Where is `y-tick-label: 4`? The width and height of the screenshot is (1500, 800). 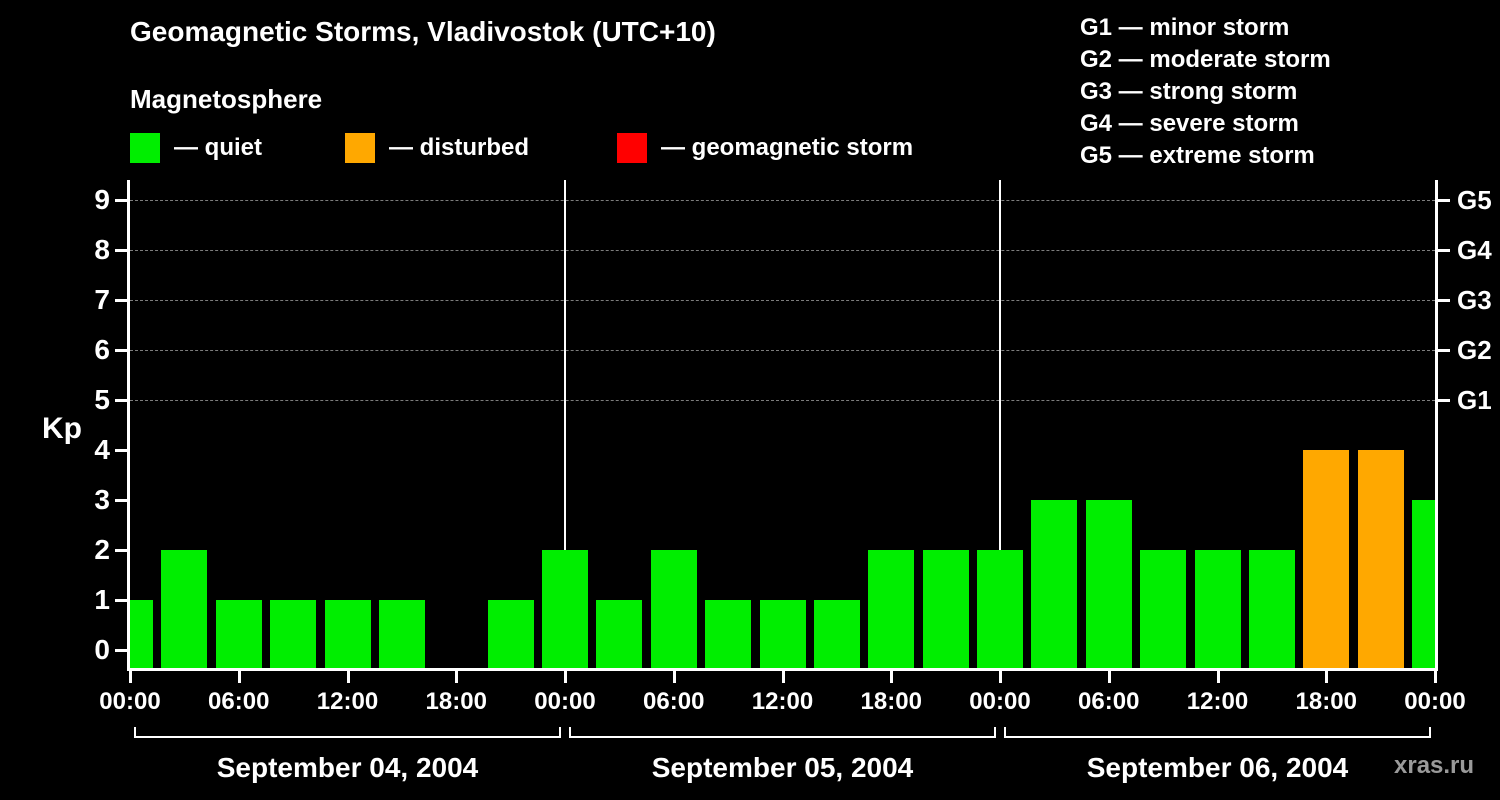 y-tick-label: 4 is located at coordinates (102, 449).